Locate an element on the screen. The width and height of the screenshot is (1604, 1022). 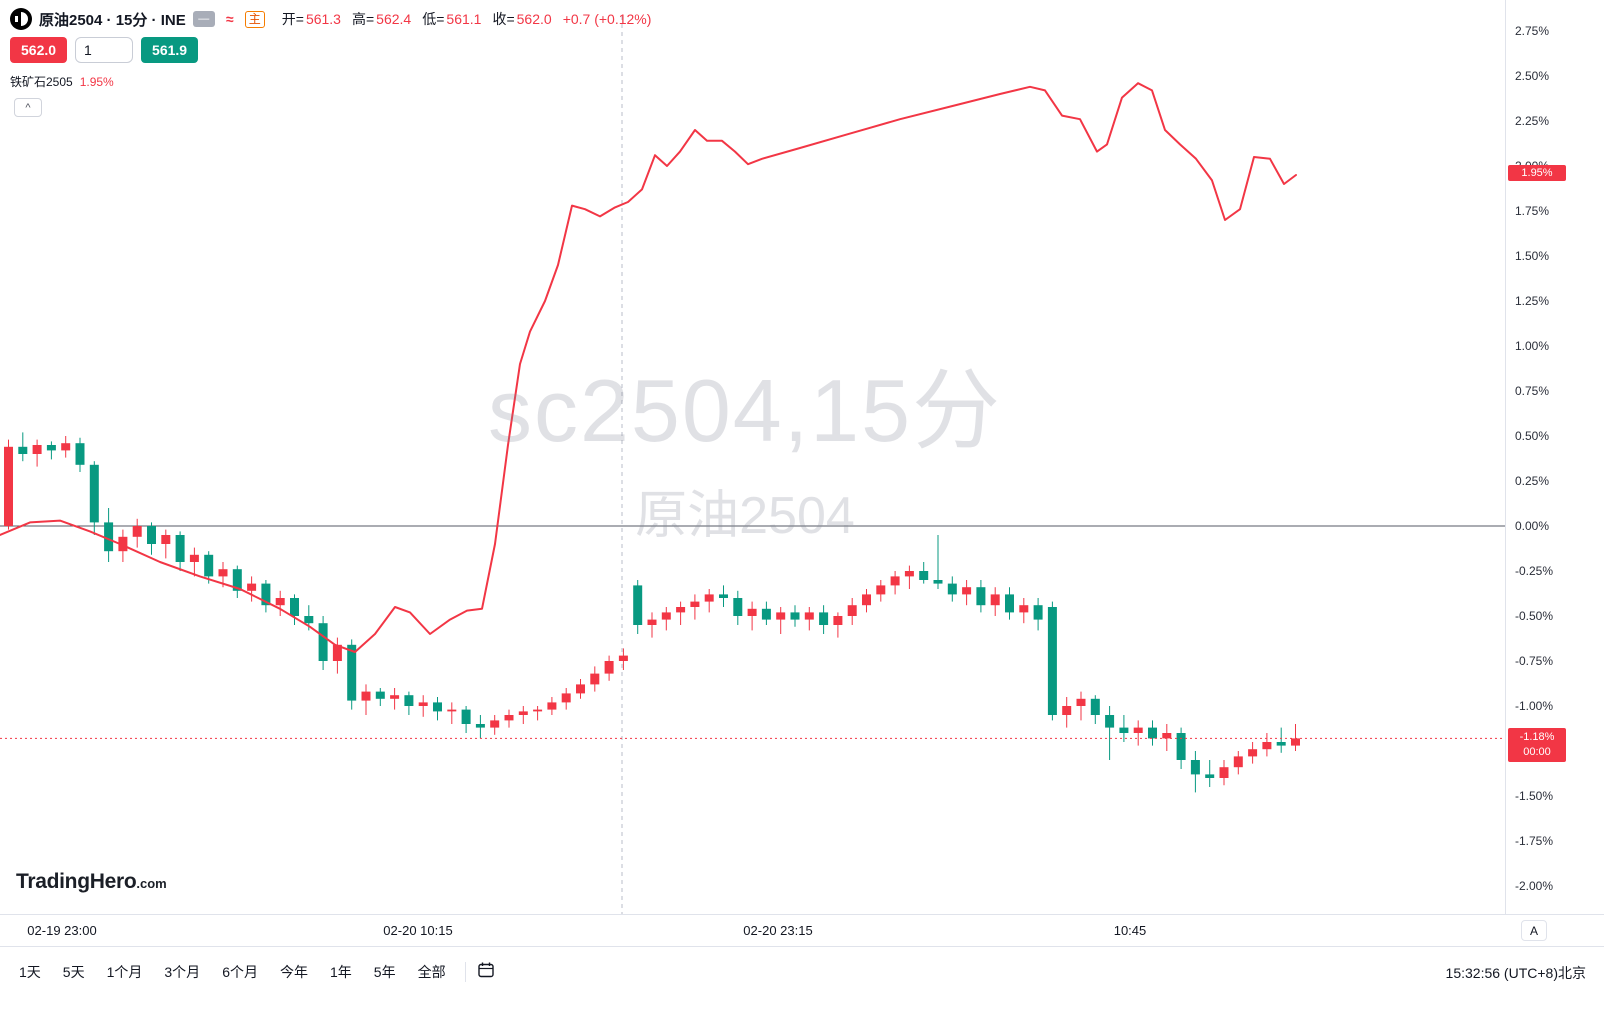
y-axis-label: -0.75% is located at coordinates (1534, 661).